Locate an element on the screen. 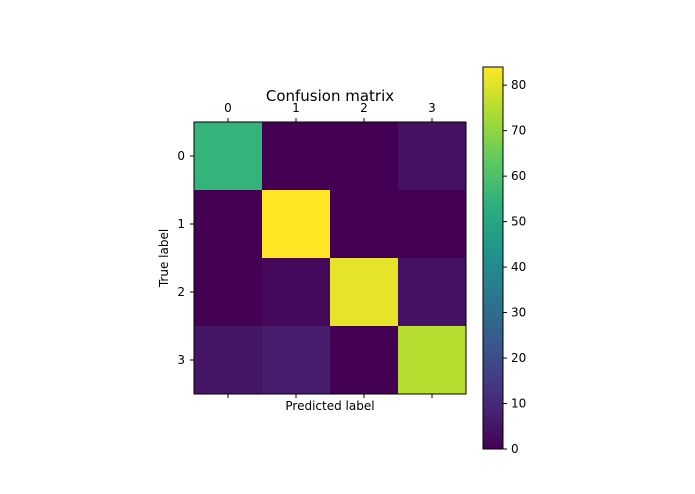  y-tick-label: 0 is located at coordinates (181, 156).